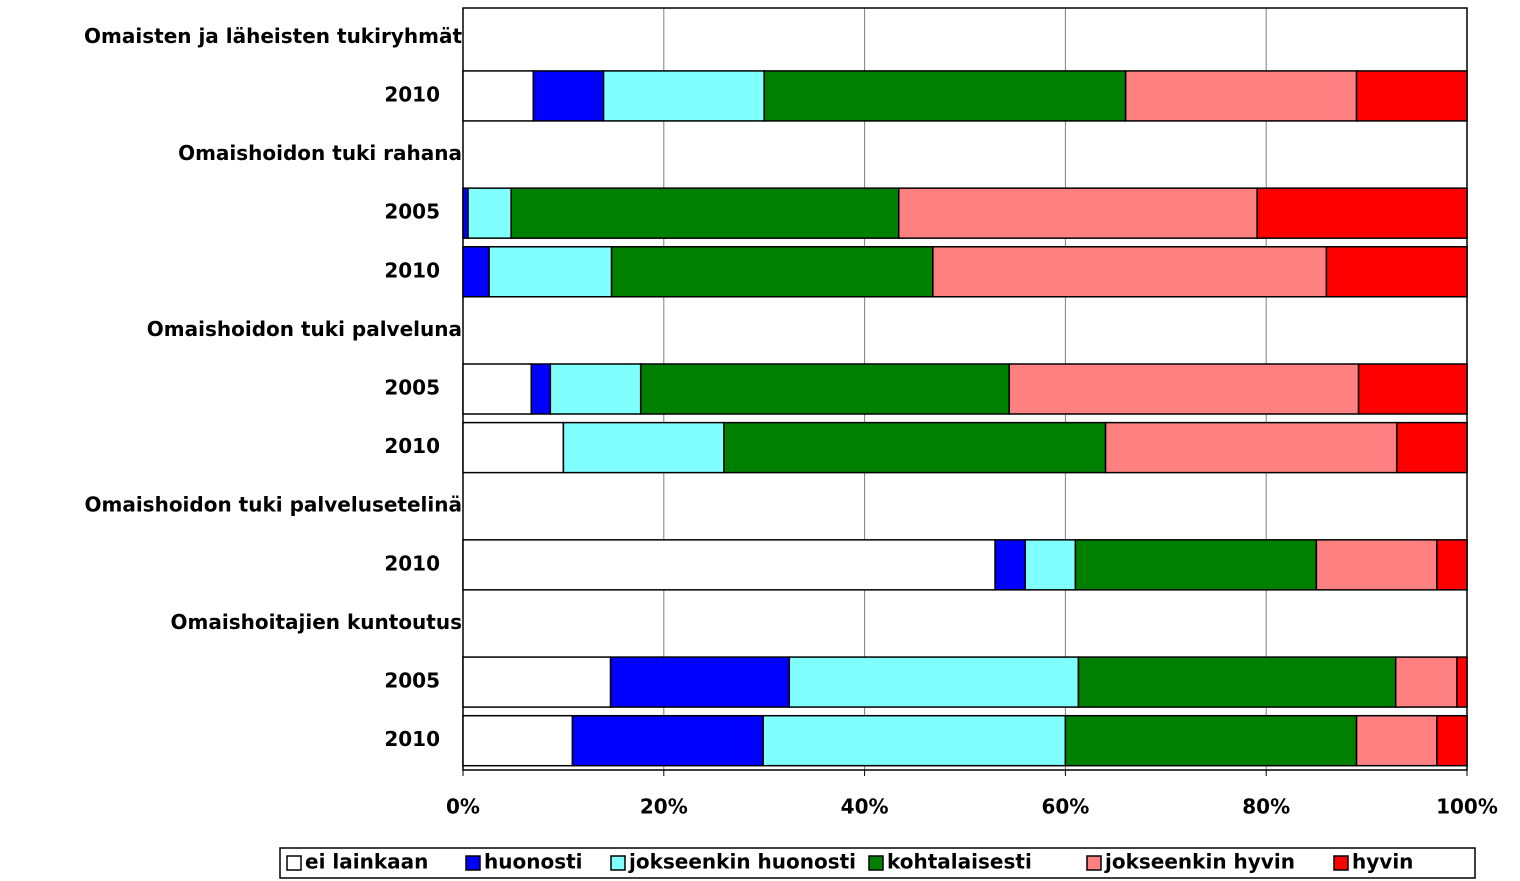  I want to click on legend-label: jokseenkin huonosti, so click(742, 862).